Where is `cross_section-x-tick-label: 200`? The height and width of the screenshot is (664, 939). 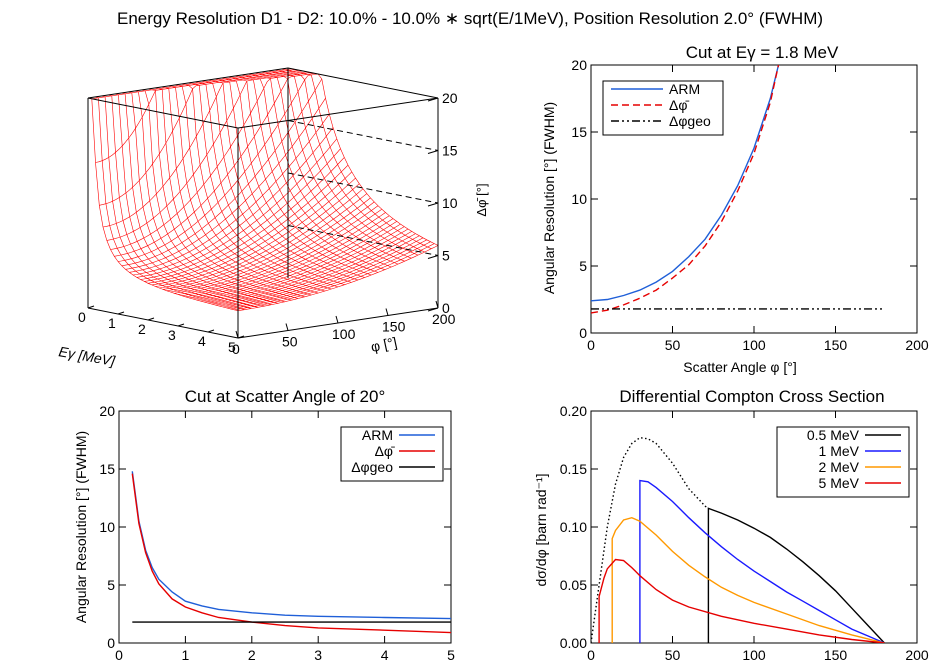 cross_section-x-tick-label: 200 is located at coordinates (917, 655).